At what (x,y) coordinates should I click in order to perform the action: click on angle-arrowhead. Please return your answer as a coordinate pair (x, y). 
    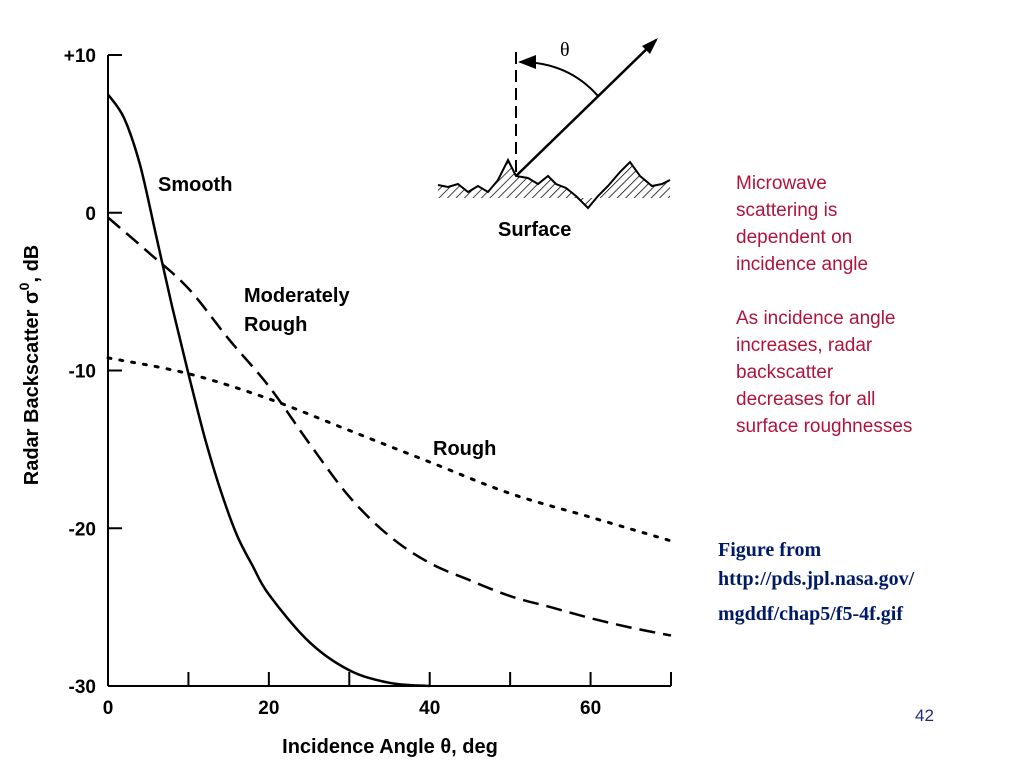
    Looking at the image, I should click on (527, 62).